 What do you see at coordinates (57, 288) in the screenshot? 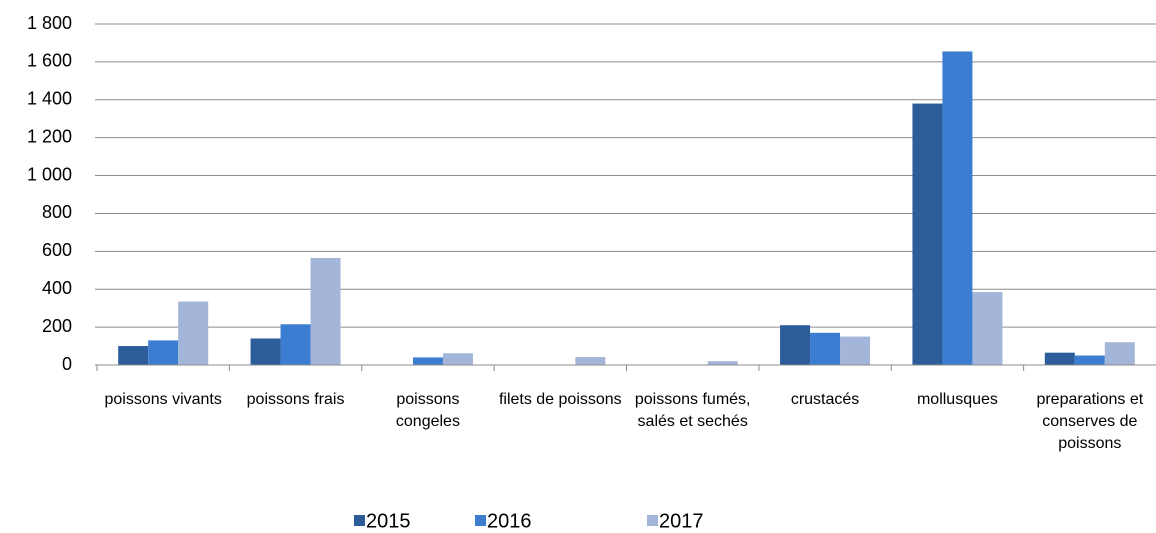
I see `y-tick-label: 400` at bounding box center [57, 288].